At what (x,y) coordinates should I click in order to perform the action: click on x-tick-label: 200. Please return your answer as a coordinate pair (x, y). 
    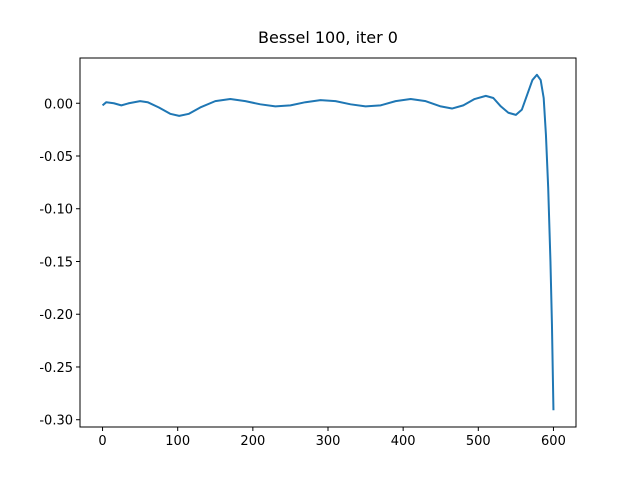
    Looking at the image, I should click on (252, 441).